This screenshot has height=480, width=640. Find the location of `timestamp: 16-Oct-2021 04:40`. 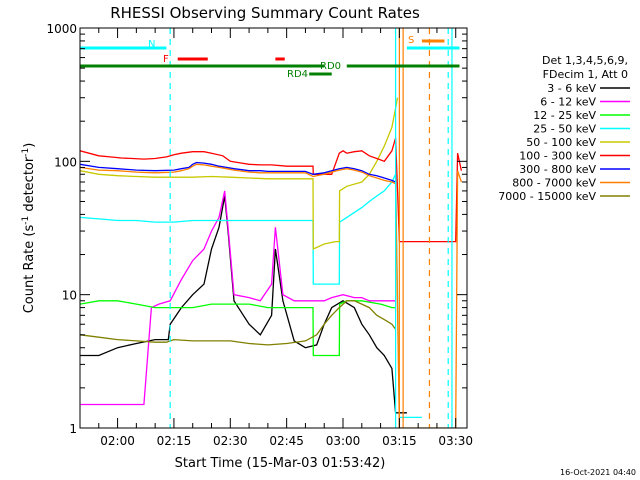

timestamp: 16-Oct-2021 04:40 is located at coordinates (598, 472).